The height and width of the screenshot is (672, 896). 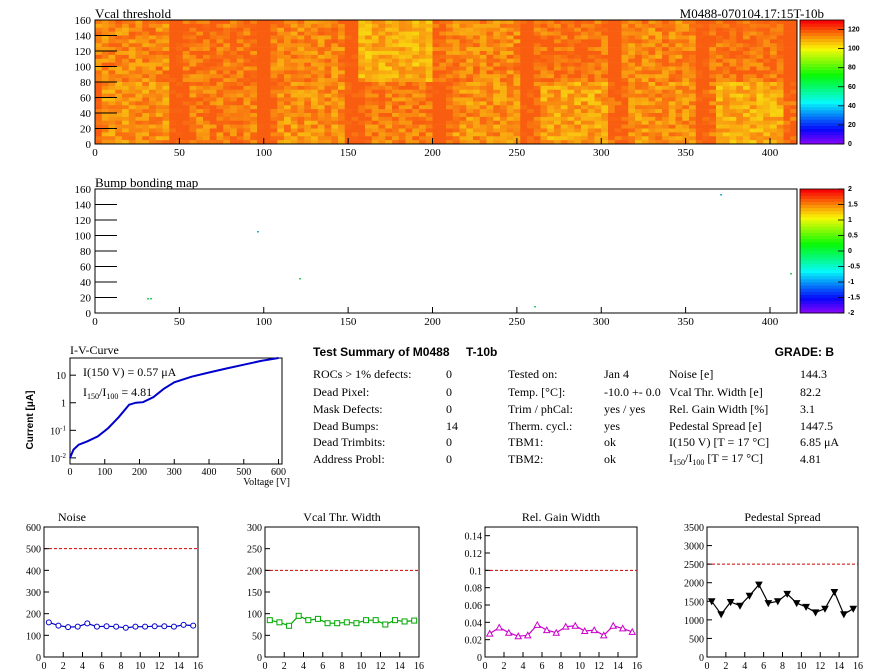 I want to click on condition-label: Temp. [°C]:, so click(x=536, y=392).